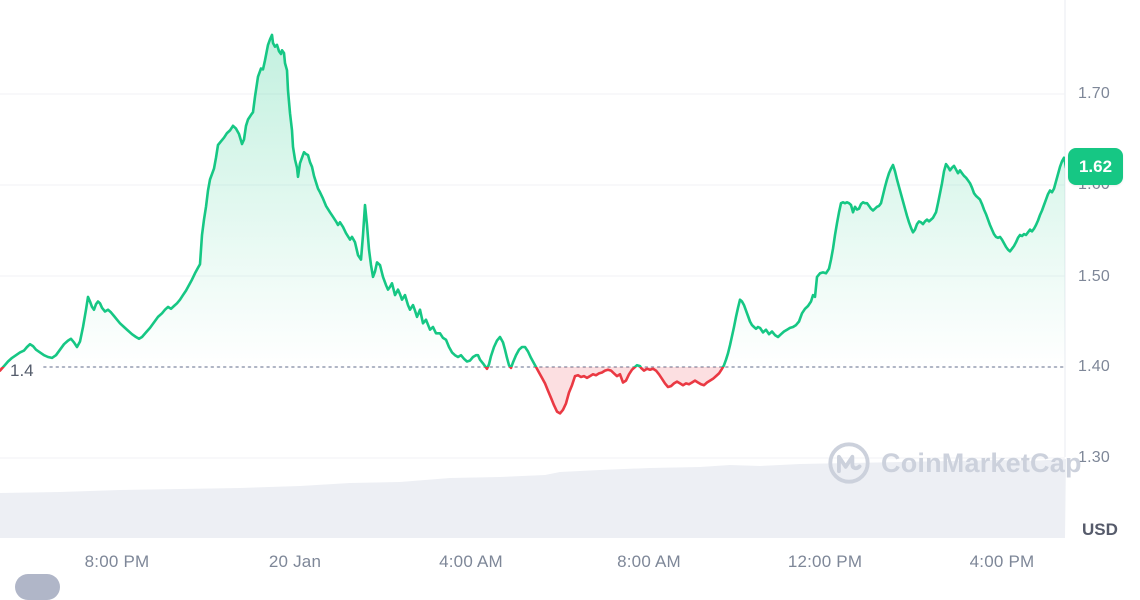 This screenshot has width=1140, height=600. What do you see at coordinates (532, 391) in the screenshot?
I see `price-series-below-baseline` at bounding box center [532, 391].